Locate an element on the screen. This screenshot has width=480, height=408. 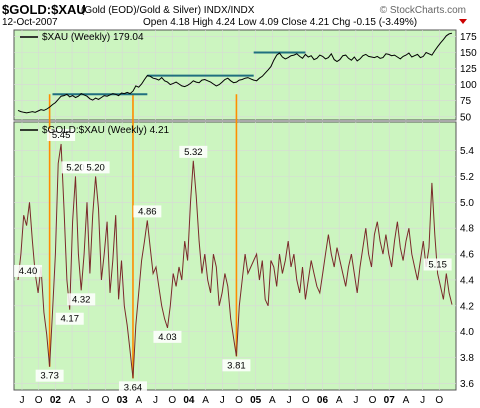
y-tick-label: 4.2 is located at coordinates (467, 306).